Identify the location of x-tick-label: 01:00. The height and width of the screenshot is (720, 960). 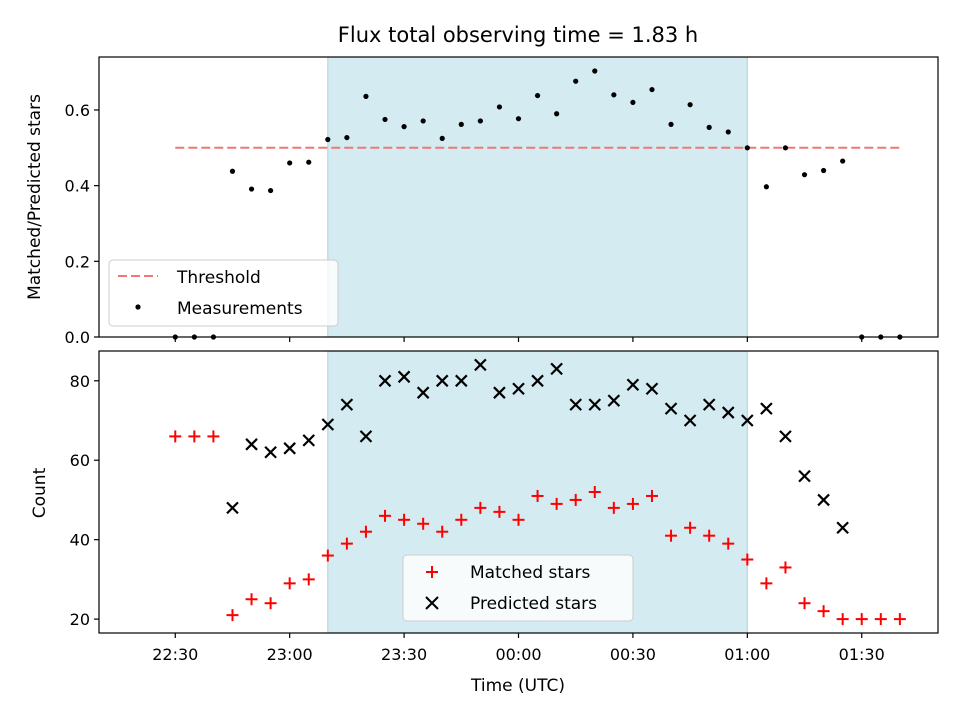
(747, 654).